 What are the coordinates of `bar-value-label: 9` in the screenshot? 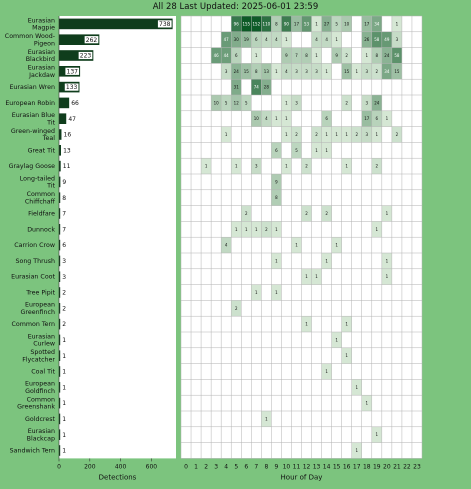 It's located at (64, 182).